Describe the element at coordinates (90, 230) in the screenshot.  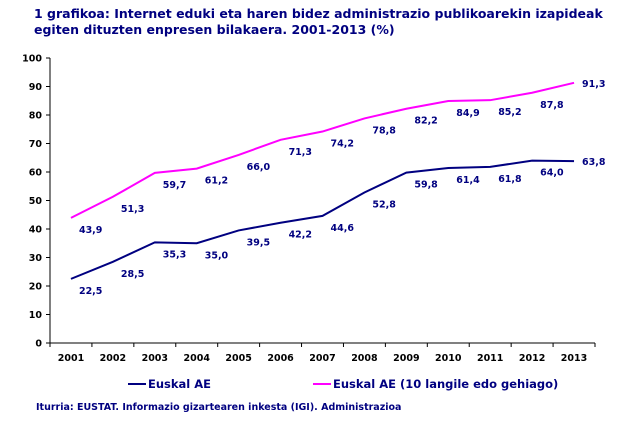
I see `data-label: 43,9` at that location.